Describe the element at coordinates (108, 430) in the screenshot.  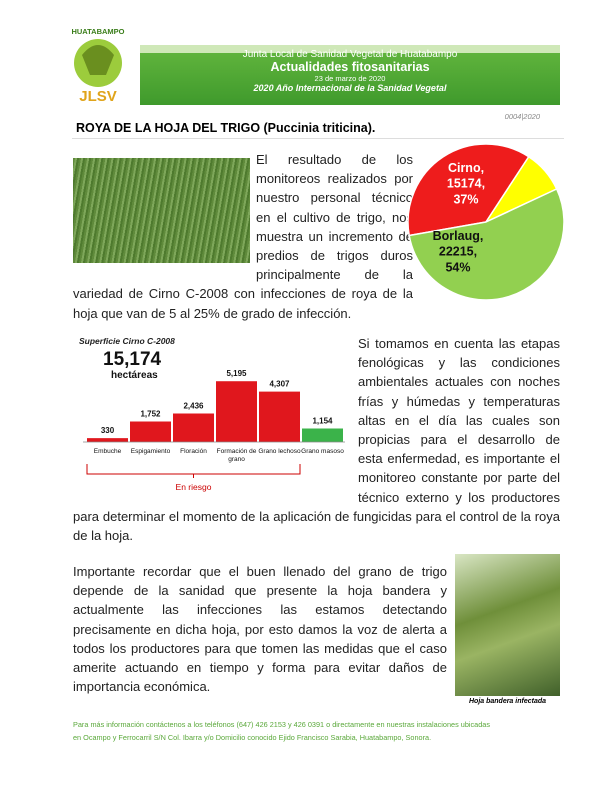
I see `value-label: 330` at that location.